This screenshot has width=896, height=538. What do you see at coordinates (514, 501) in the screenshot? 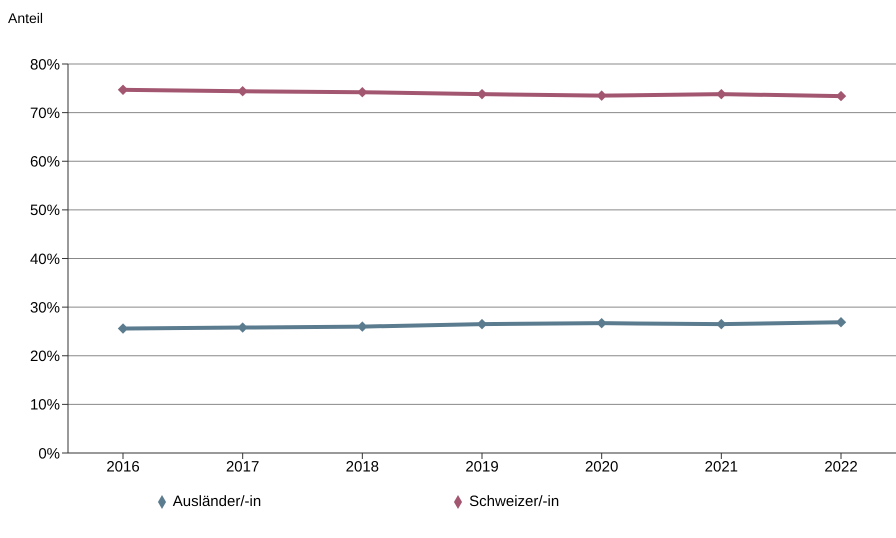
I see `legend-label: Schweizer/-in` at bounding box center [514, 501].